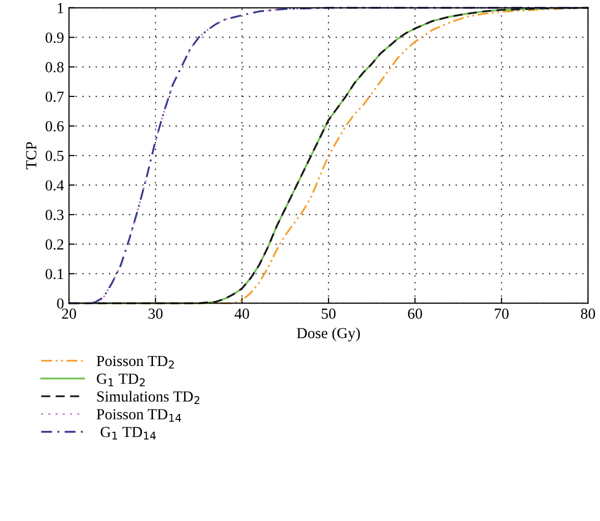 This screenshot has height=521, width=600. I want to click on y-tick-label: 0.3, so click(55, 215).